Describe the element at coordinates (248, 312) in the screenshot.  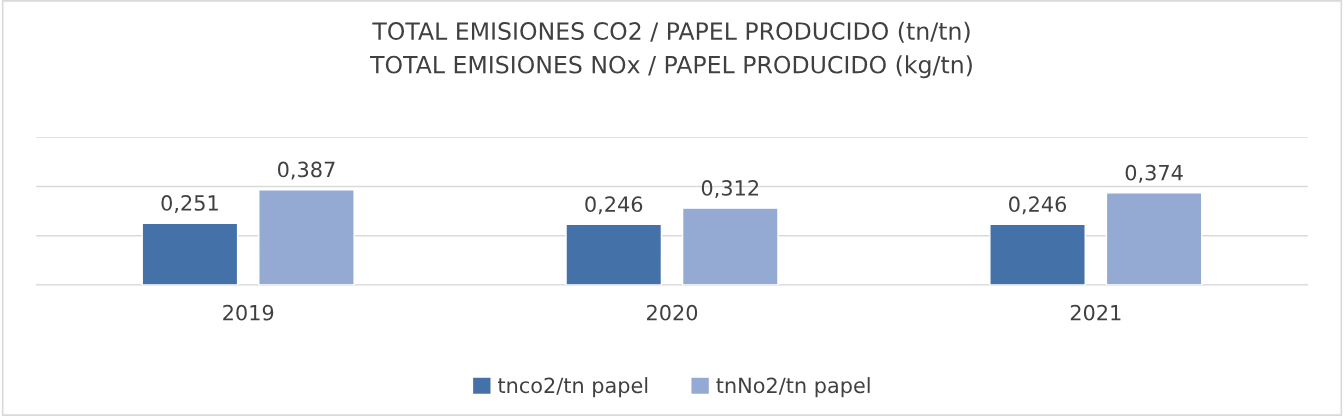
I see `x-tick-label: 2019` at that location.